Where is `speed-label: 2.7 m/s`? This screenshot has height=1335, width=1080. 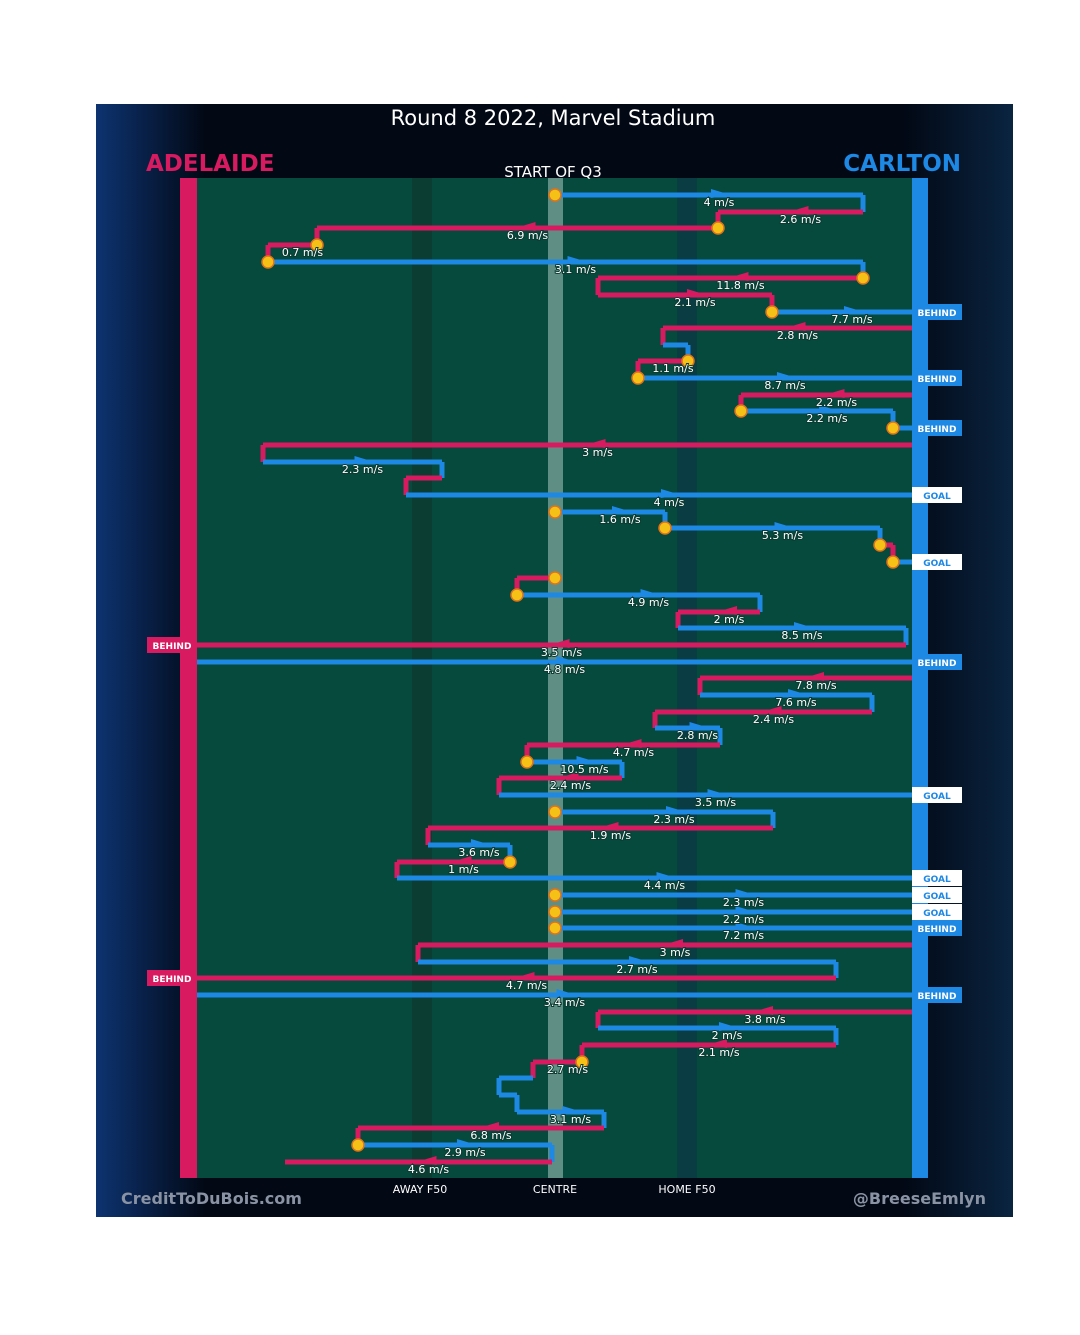 speed-label: 2.7 m/s is located at coordinates (636, 969).